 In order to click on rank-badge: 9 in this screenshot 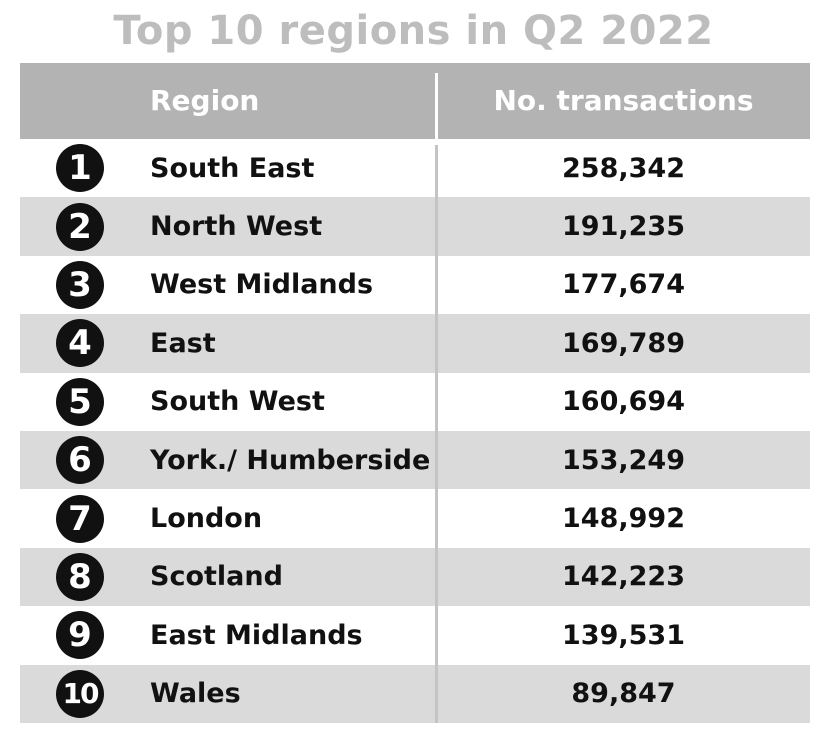, I will do `click(80, 635)`.